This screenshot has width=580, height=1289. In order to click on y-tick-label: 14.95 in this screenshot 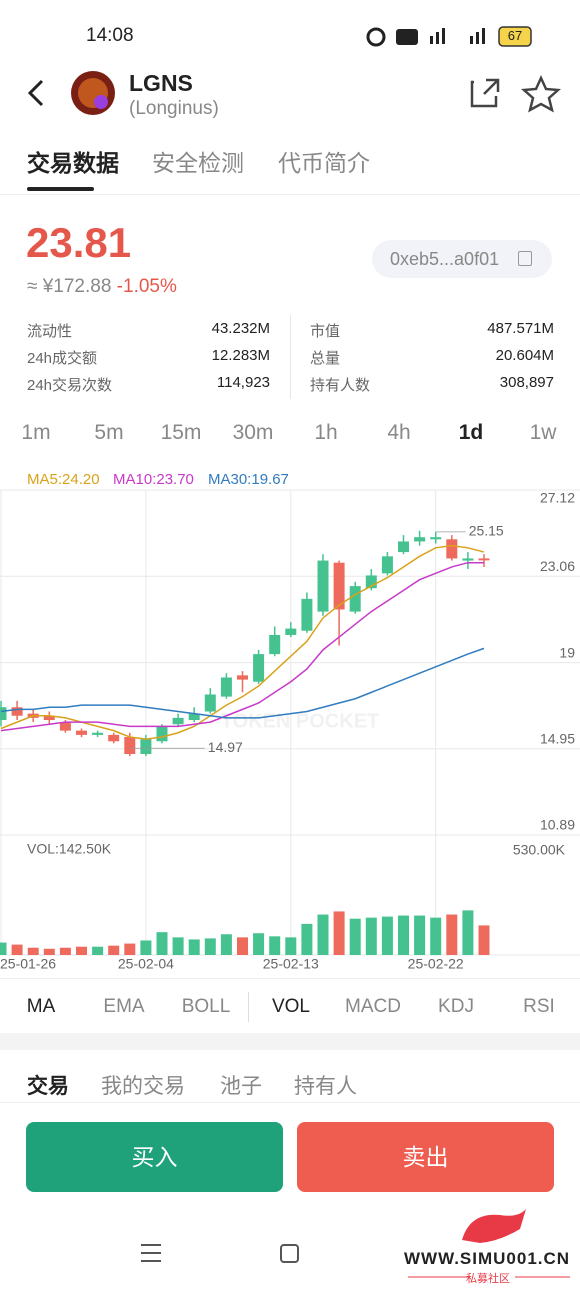, I will do `click(557, 738)`.